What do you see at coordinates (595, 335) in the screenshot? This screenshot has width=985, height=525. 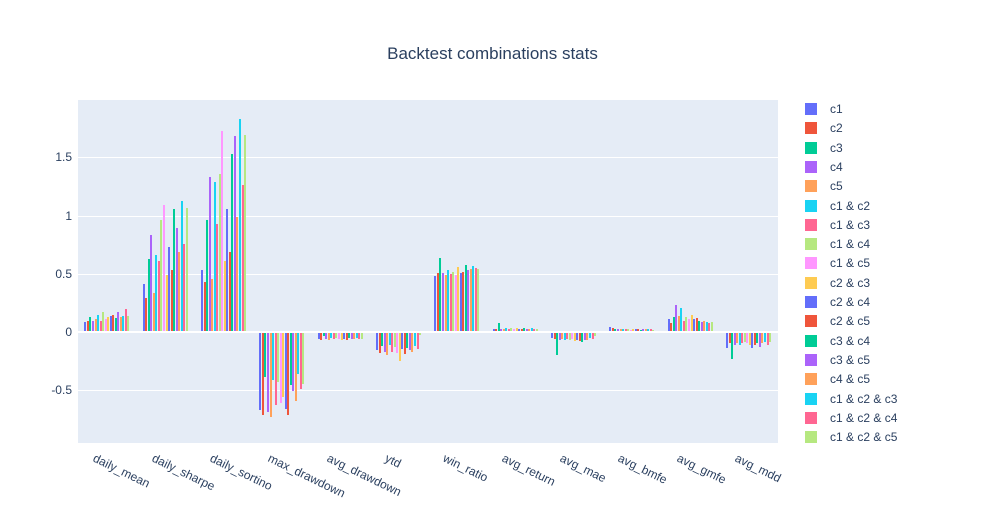 I see `bar-c1&c2&c5-avg_mae` at bounding box center [595, 335].